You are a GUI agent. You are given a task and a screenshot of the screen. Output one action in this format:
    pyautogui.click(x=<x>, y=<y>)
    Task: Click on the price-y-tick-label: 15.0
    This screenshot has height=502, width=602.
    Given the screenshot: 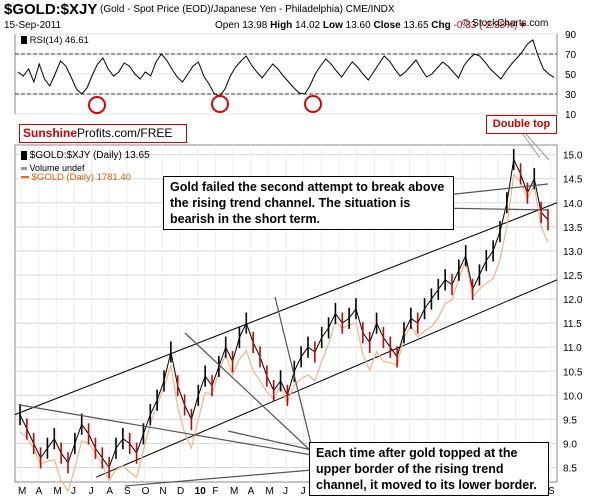 What is the action you would take?
    pyautogui.click(x=573, y=156)
    